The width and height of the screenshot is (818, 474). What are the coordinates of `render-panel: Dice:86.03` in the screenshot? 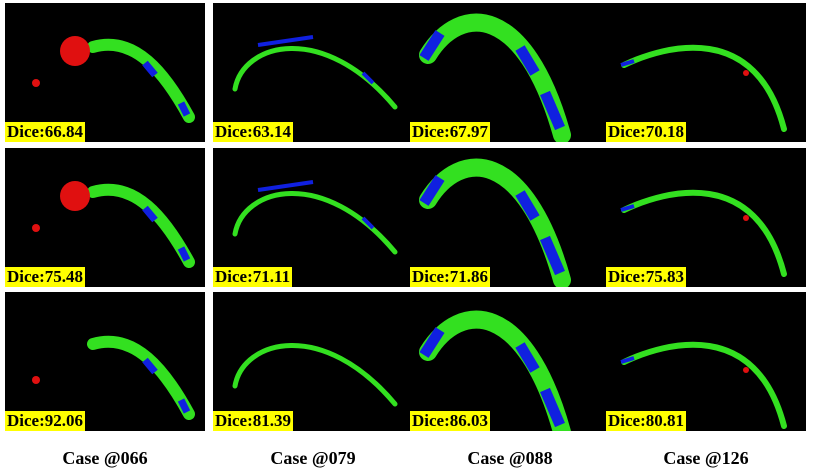 It's located at (510, 361).